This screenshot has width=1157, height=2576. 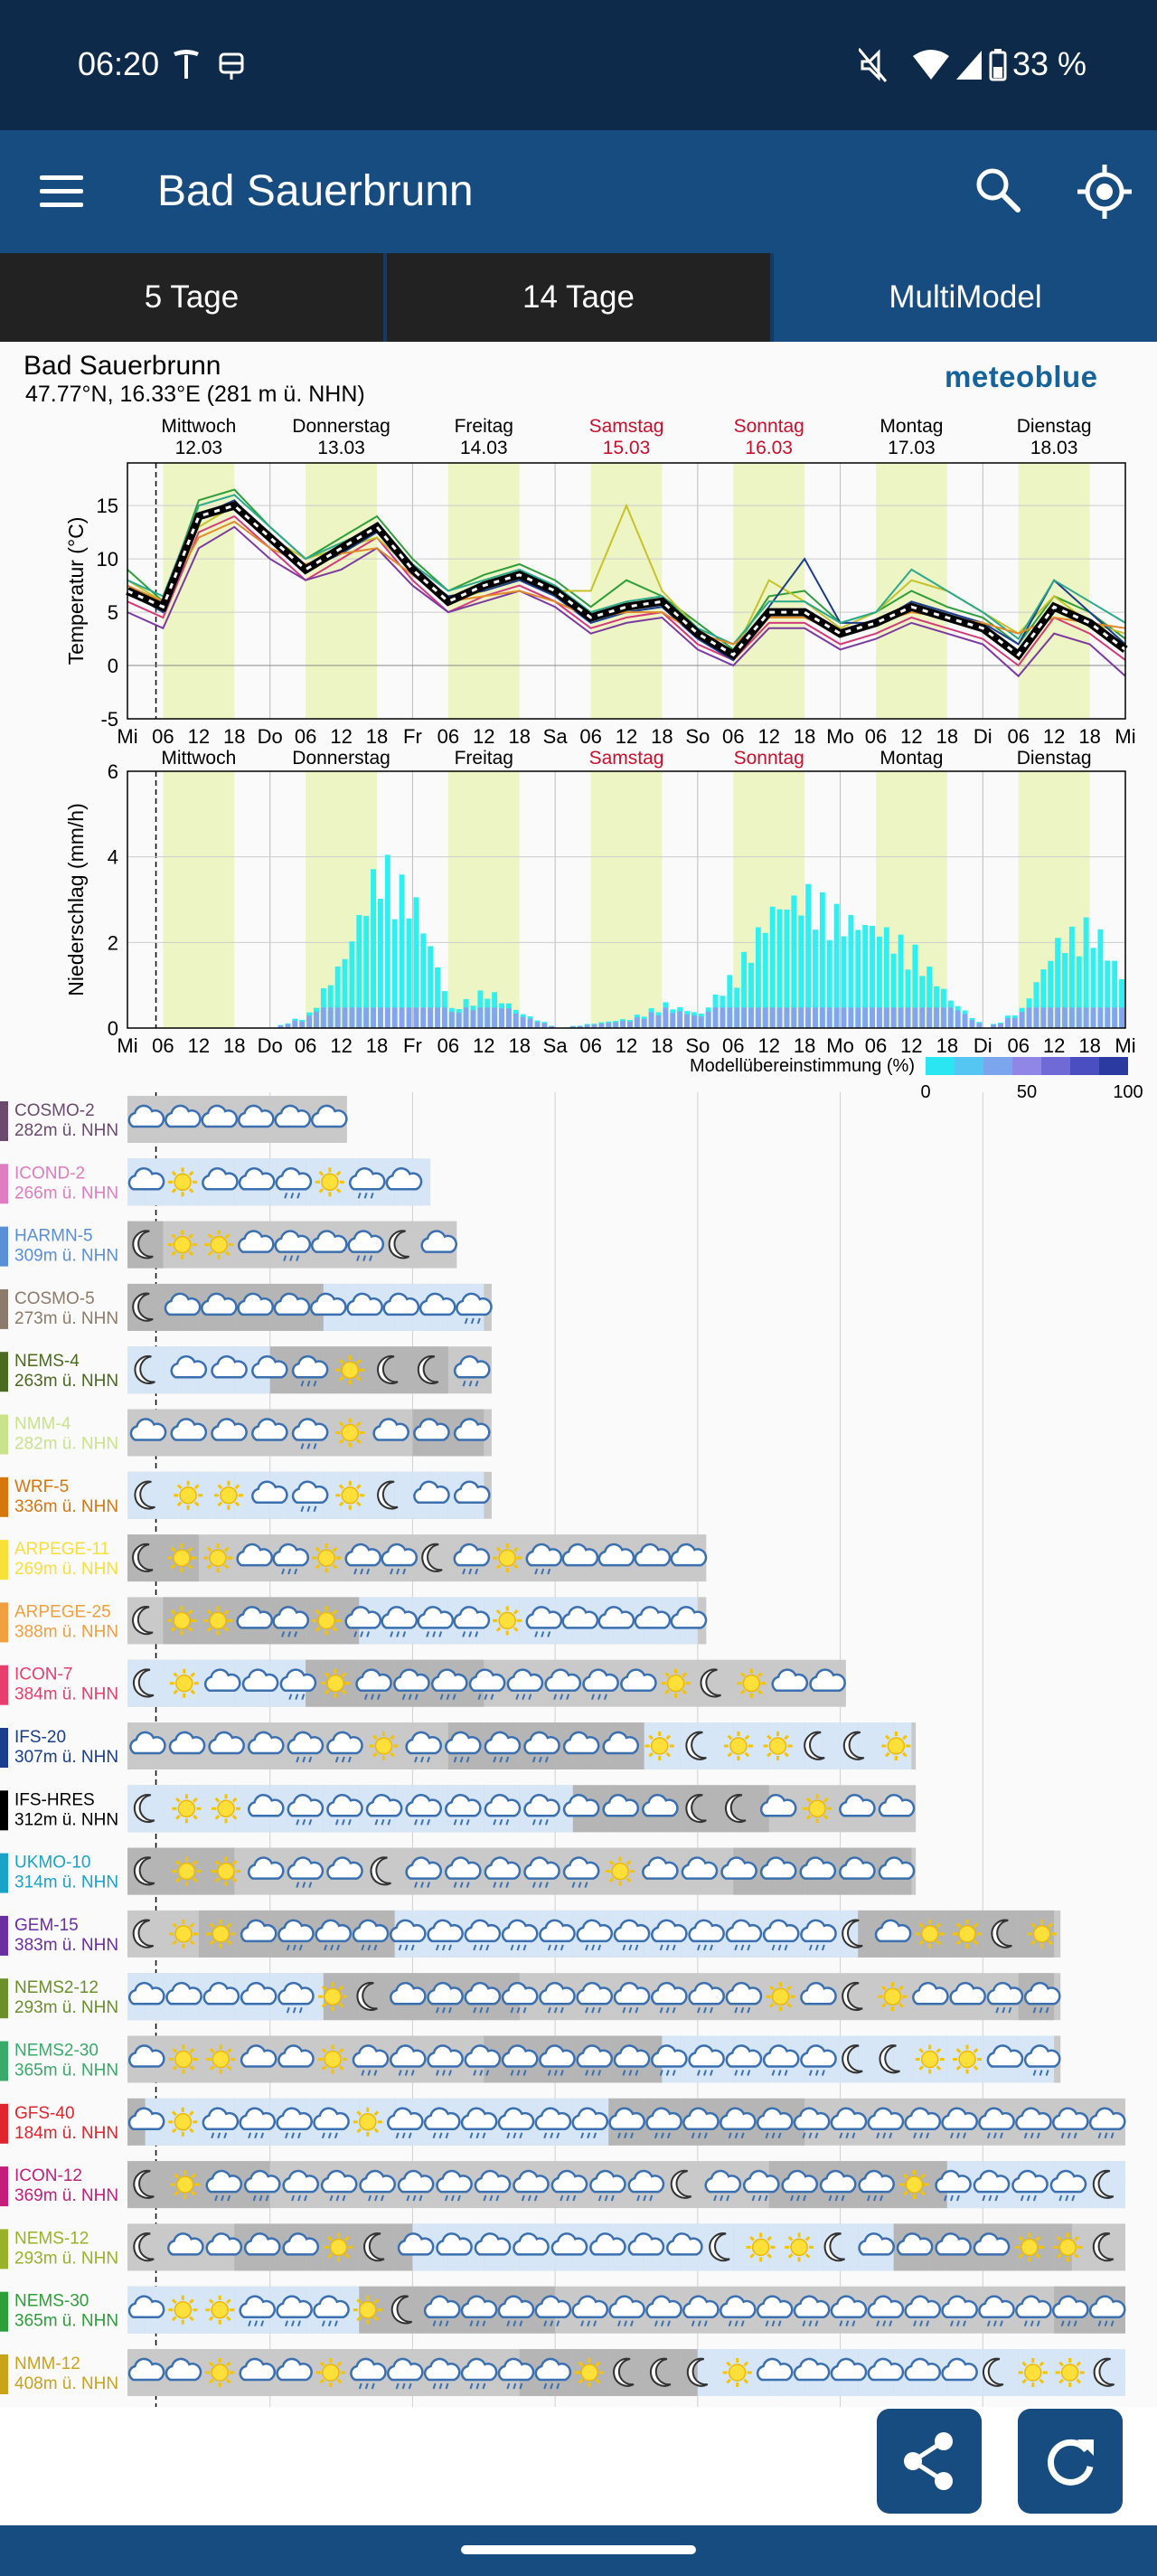 I want to click on locate-icon, so click(x=1104, y=192).